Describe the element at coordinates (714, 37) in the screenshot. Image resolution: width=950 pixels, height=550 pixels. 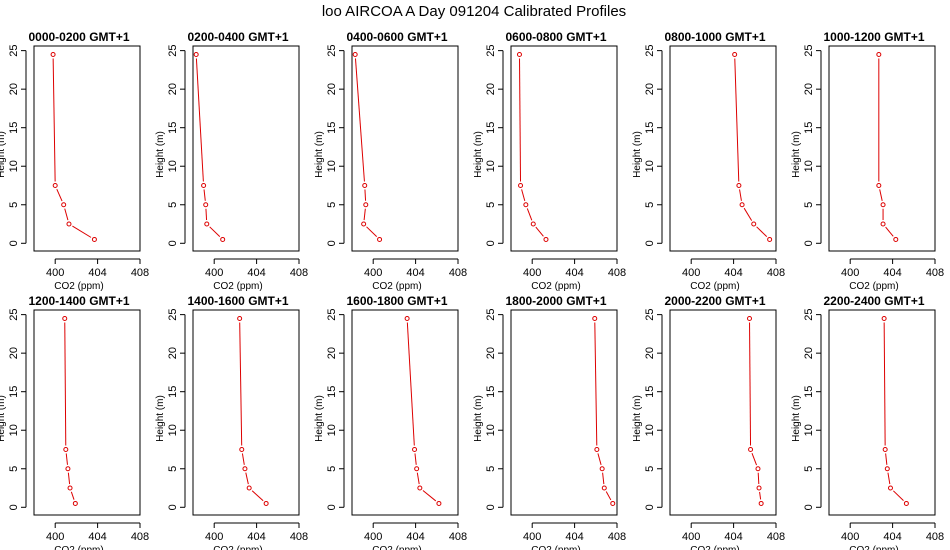
I see `panel-title: 0800-1000 GMT+1` at that location.